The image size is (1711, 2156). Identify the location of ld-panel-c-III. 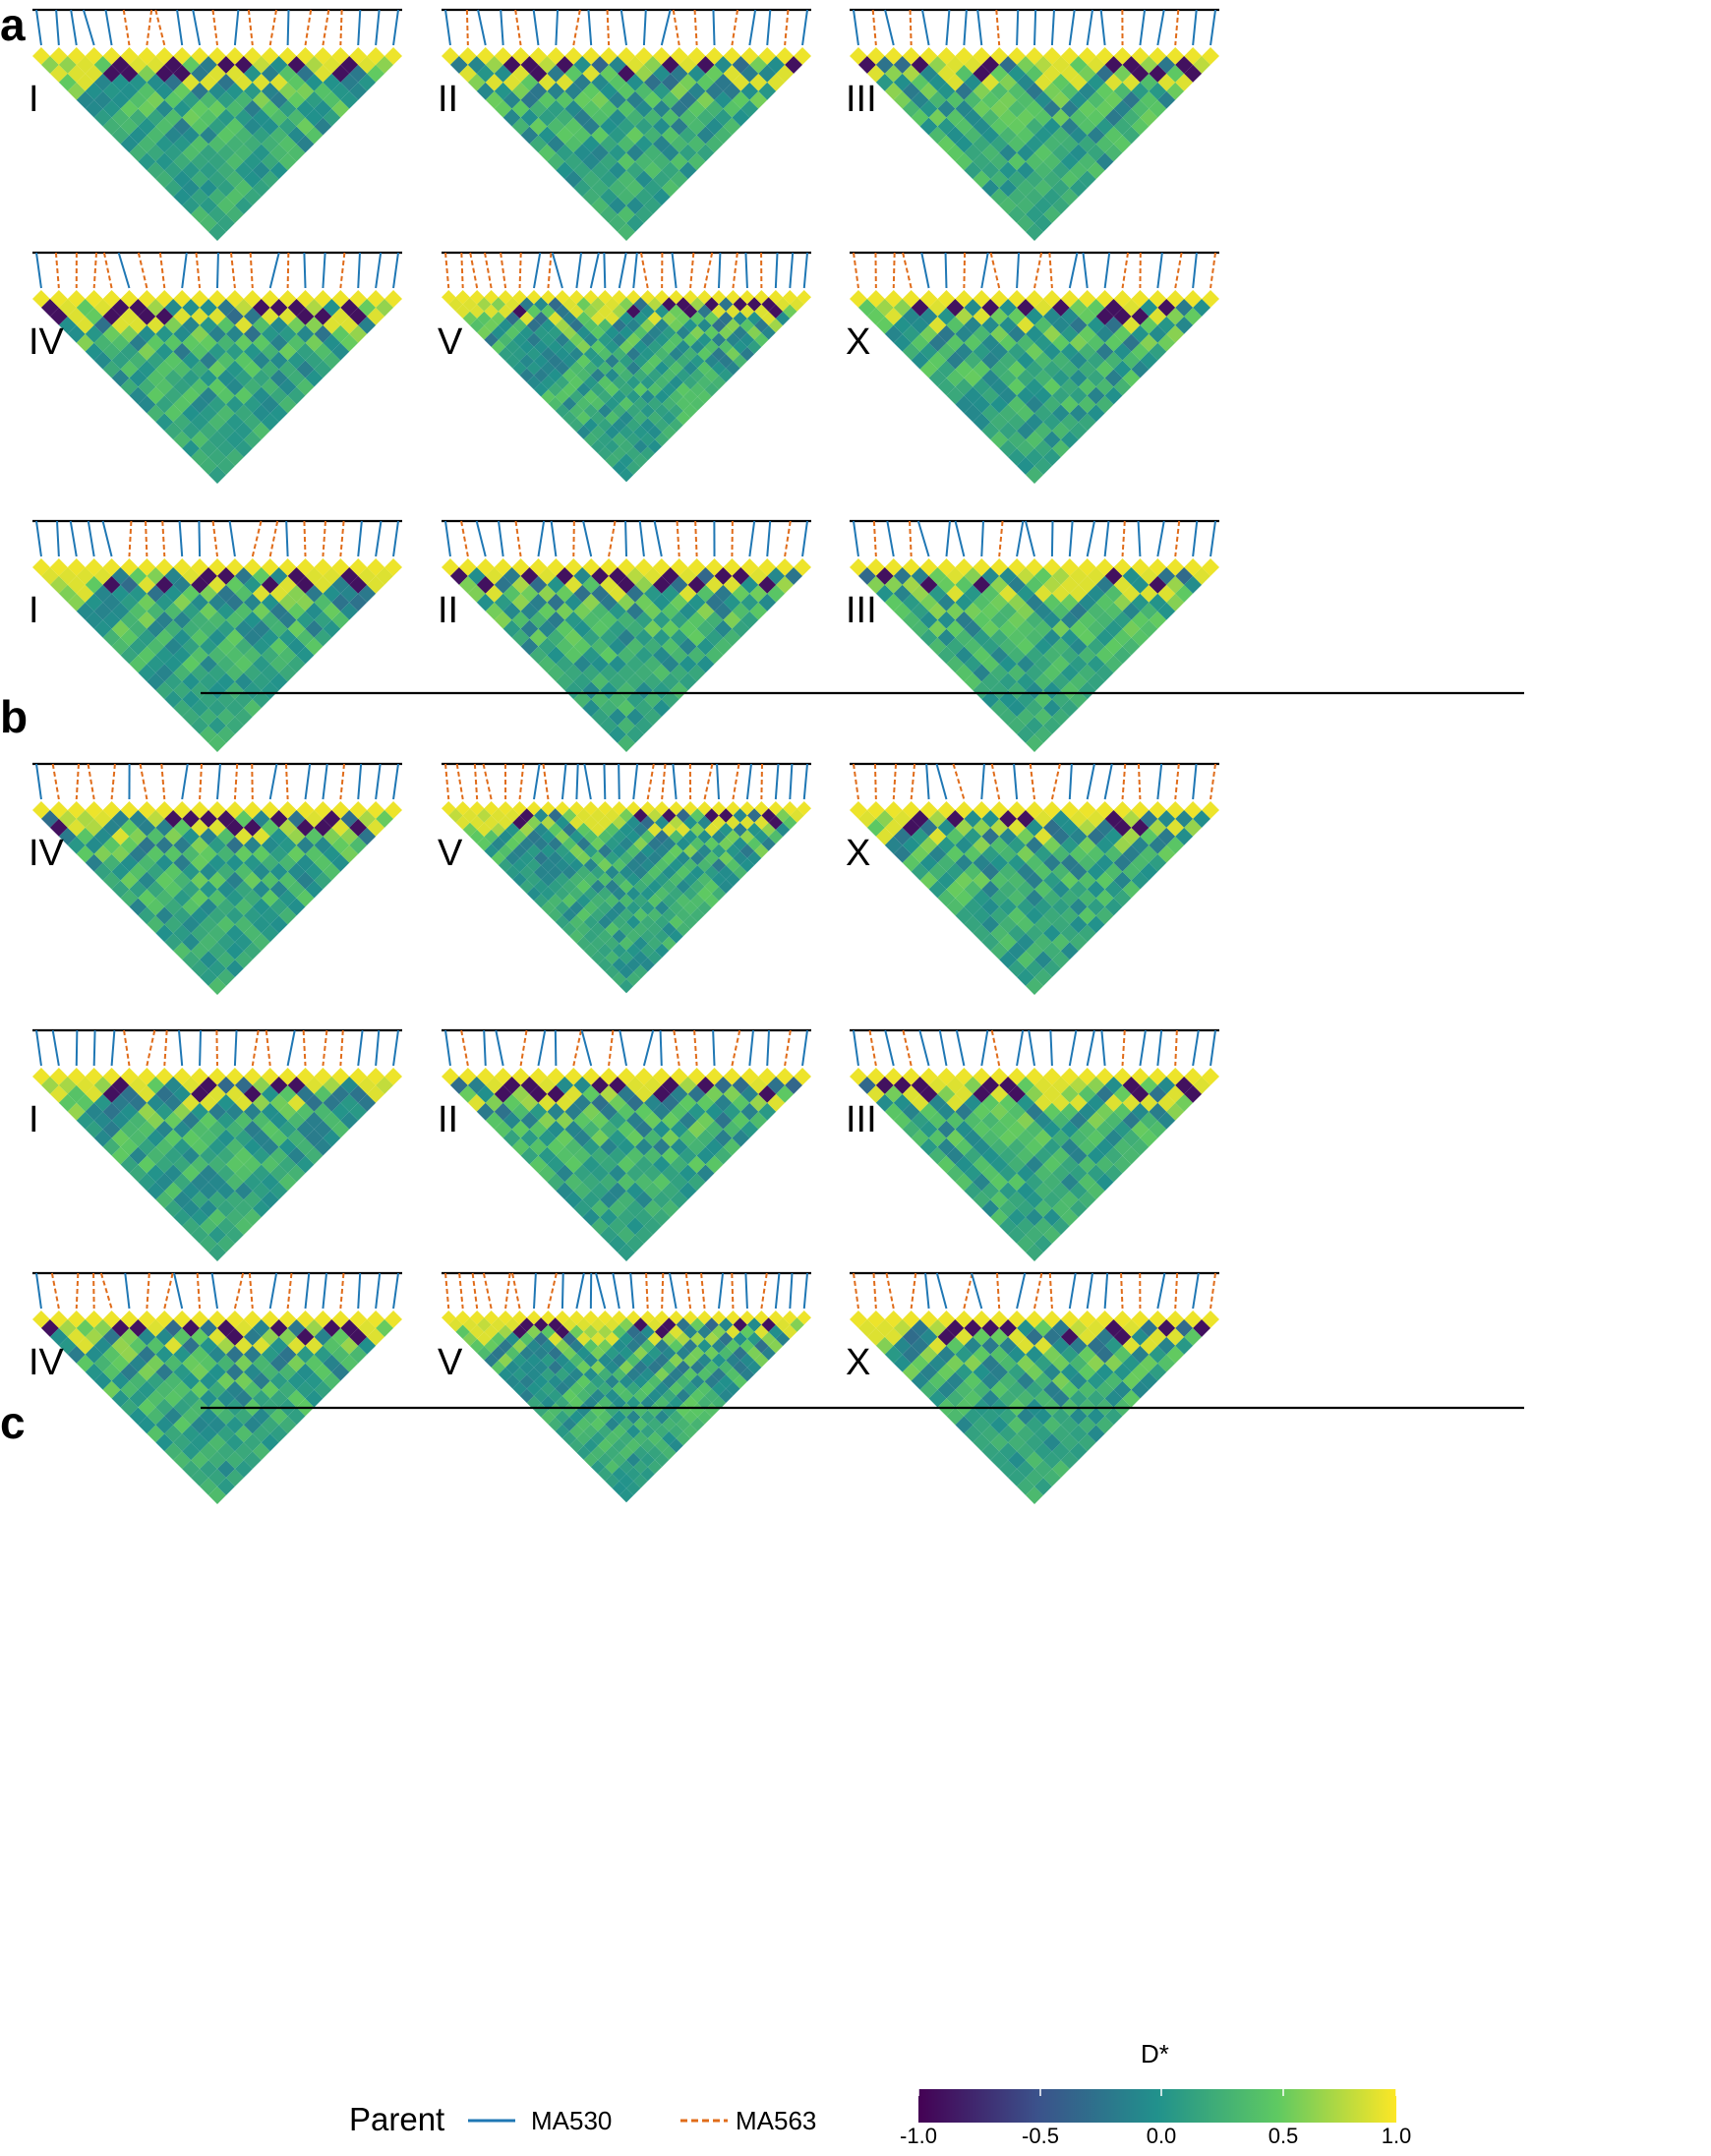
(1034, 1144).